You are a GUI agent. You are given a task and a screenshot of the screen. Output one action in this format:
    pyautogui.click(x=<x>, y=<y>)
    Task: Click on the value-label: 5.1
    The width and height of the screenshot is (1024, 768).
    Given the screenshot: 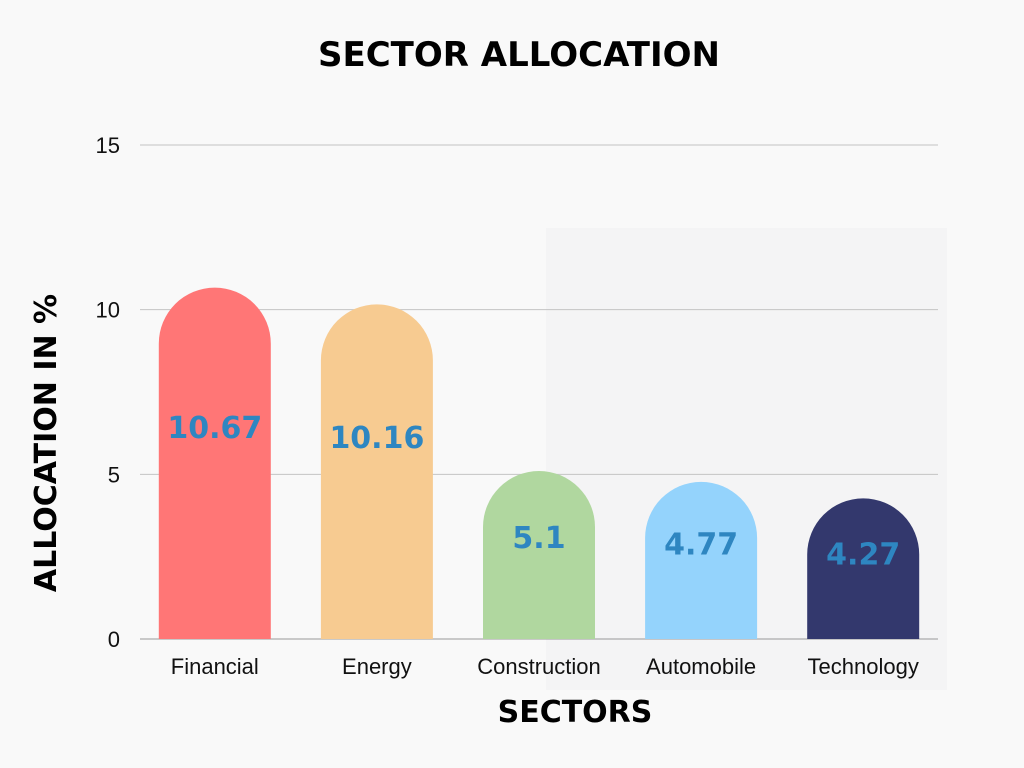 What is the action you would take?
    pyautogui.click(x=538, y=538)
    